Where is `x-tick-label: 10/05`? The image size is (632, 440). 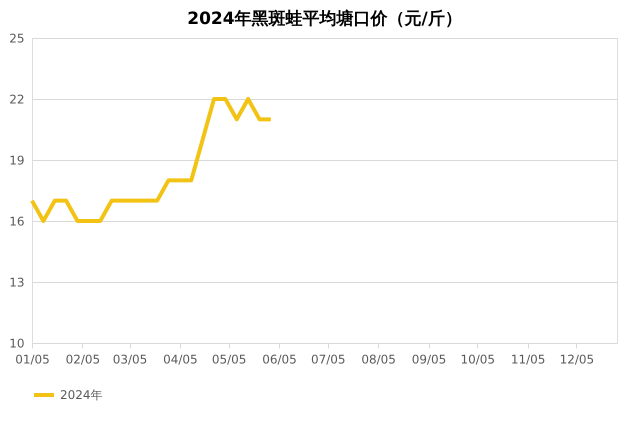 x-tick-label: 10/05 is located at coordinates (478, 359).